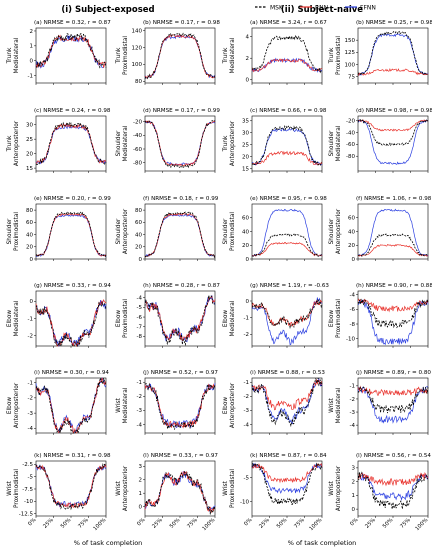 Image resolution: width=432 pixels, height=554 pixels. Describe the element at coordinates (350, 122) in the screenshot. I see `y-tick-label: -20` at that location.